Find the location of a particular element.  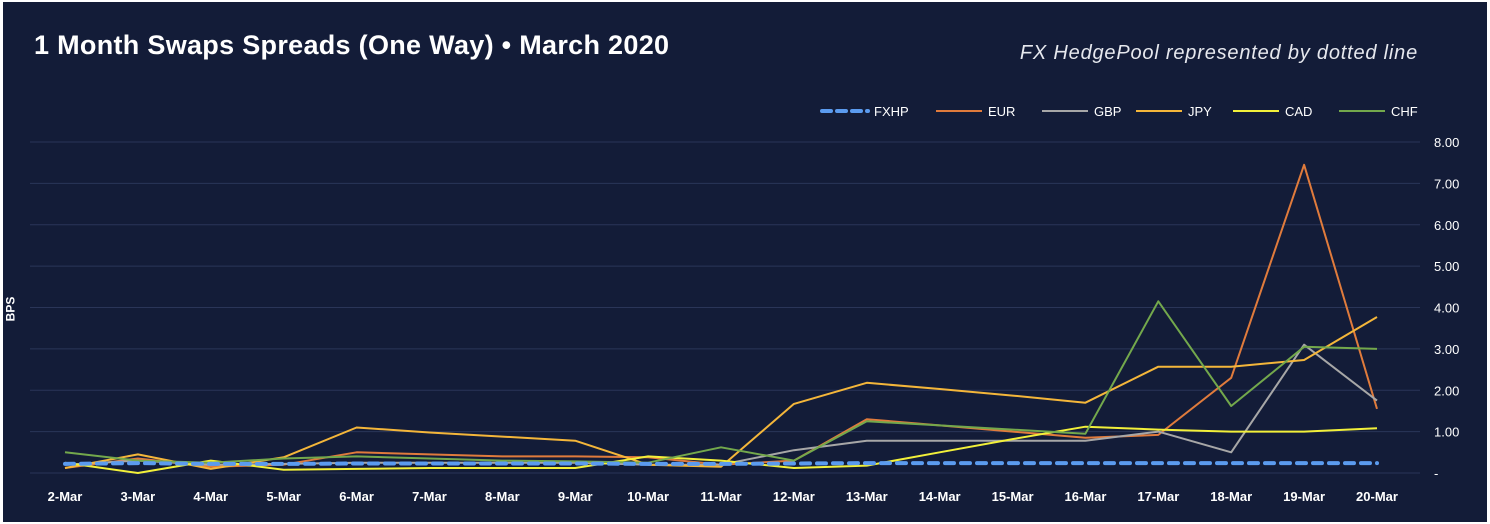

x-tick-label: 16-Mar is located at coordinates (1085, 496).